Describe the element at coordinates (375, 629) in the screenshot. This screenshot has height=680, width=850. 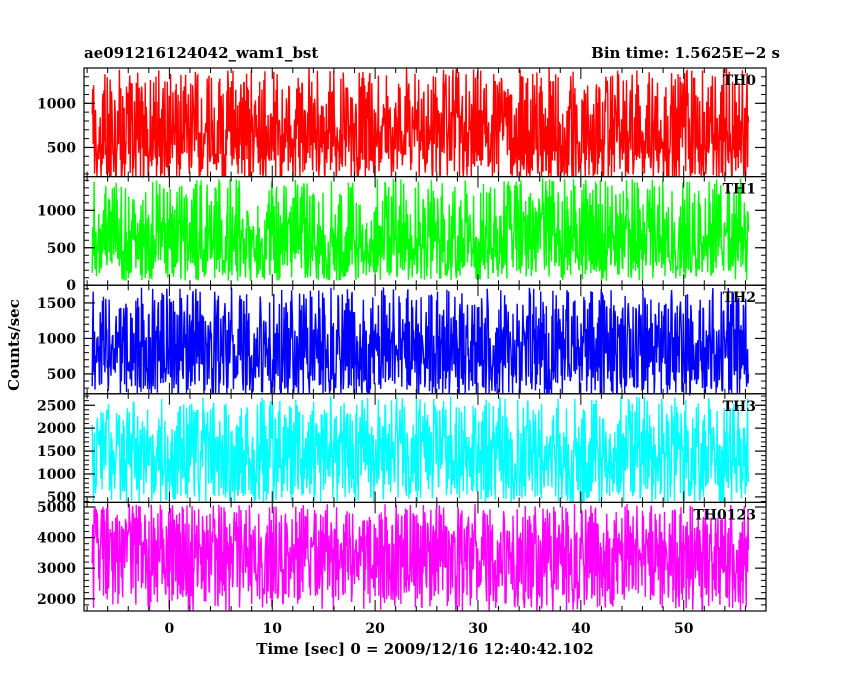
I see `x-tick-label: 20` at that location.